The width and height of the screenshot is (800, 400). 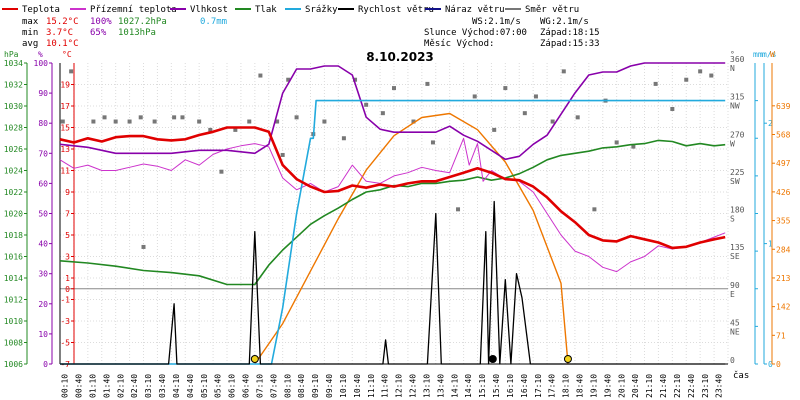 What do you see at coordinates (65, 300) in the screenshot?
I see `temperature-axis-tick-label: -1` at bounding box center [65, 300].